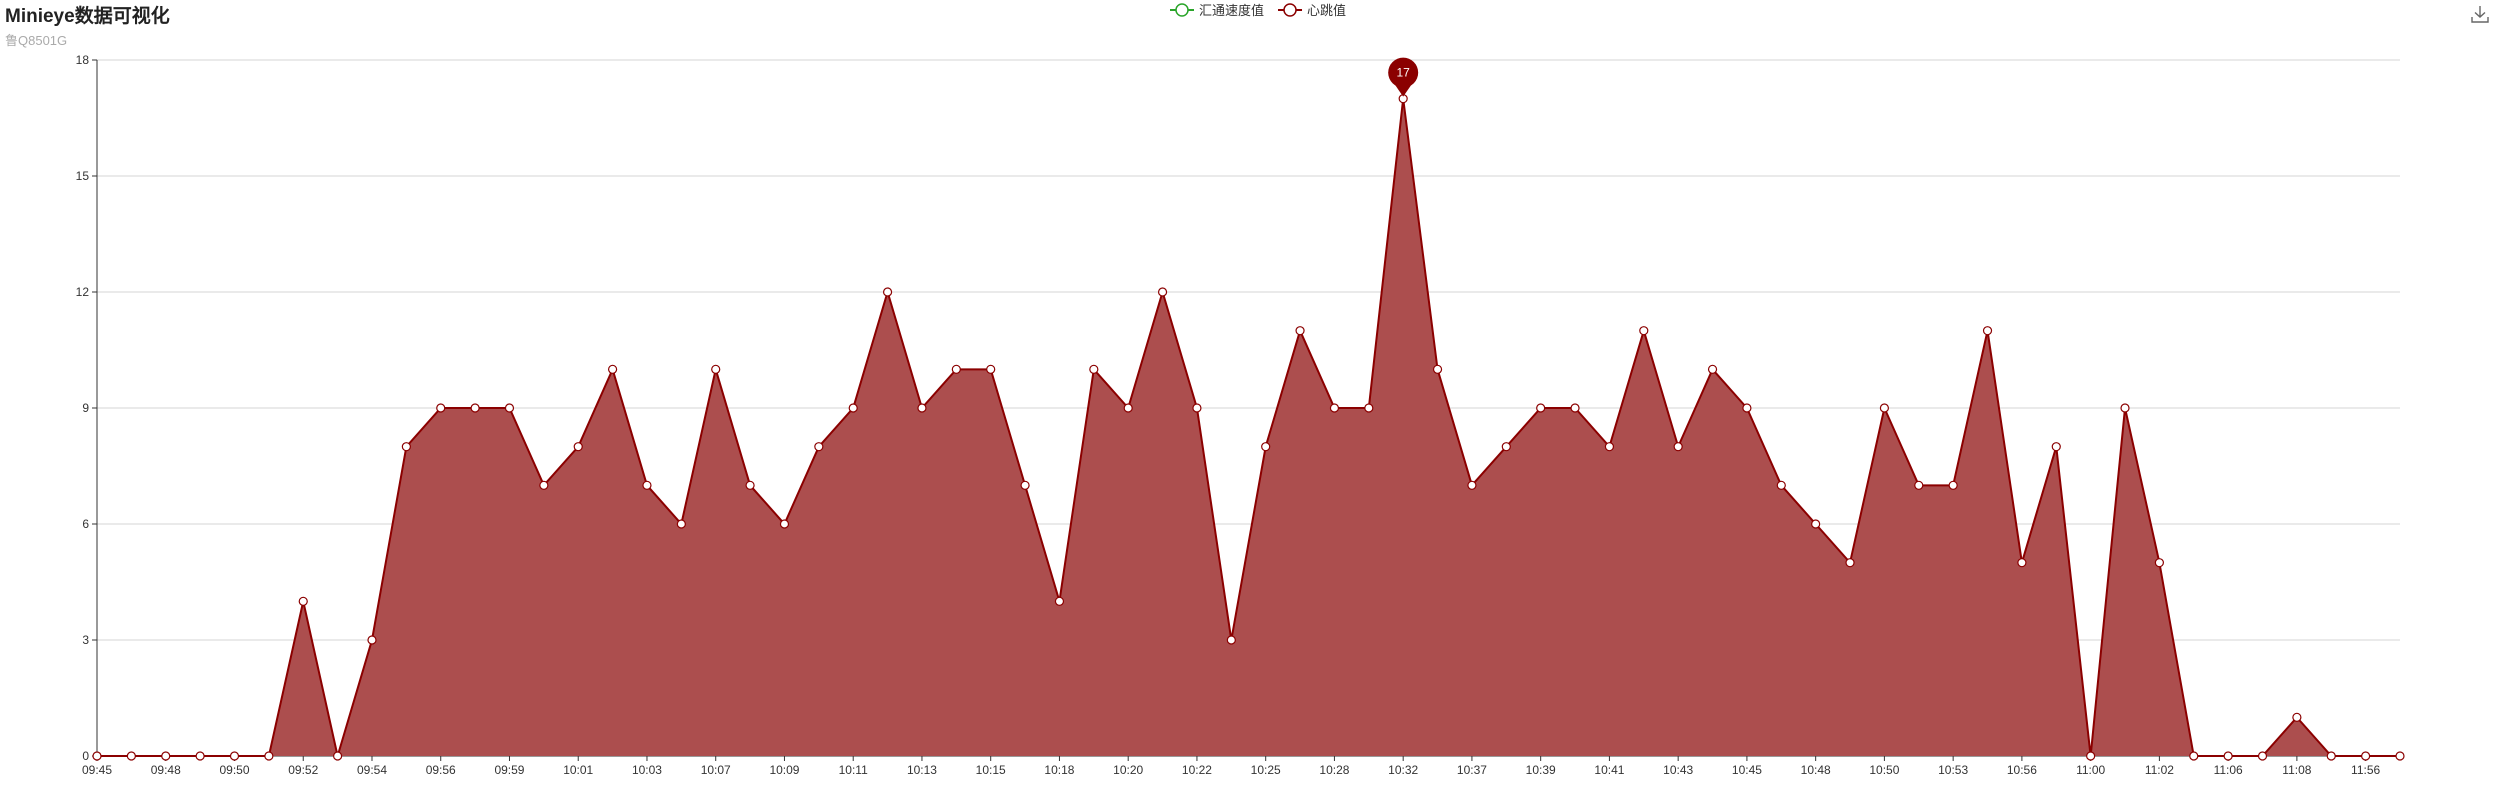 The image size is (2500, 800). I want to click on x-tick-label: 10:11, so click(853, 770).